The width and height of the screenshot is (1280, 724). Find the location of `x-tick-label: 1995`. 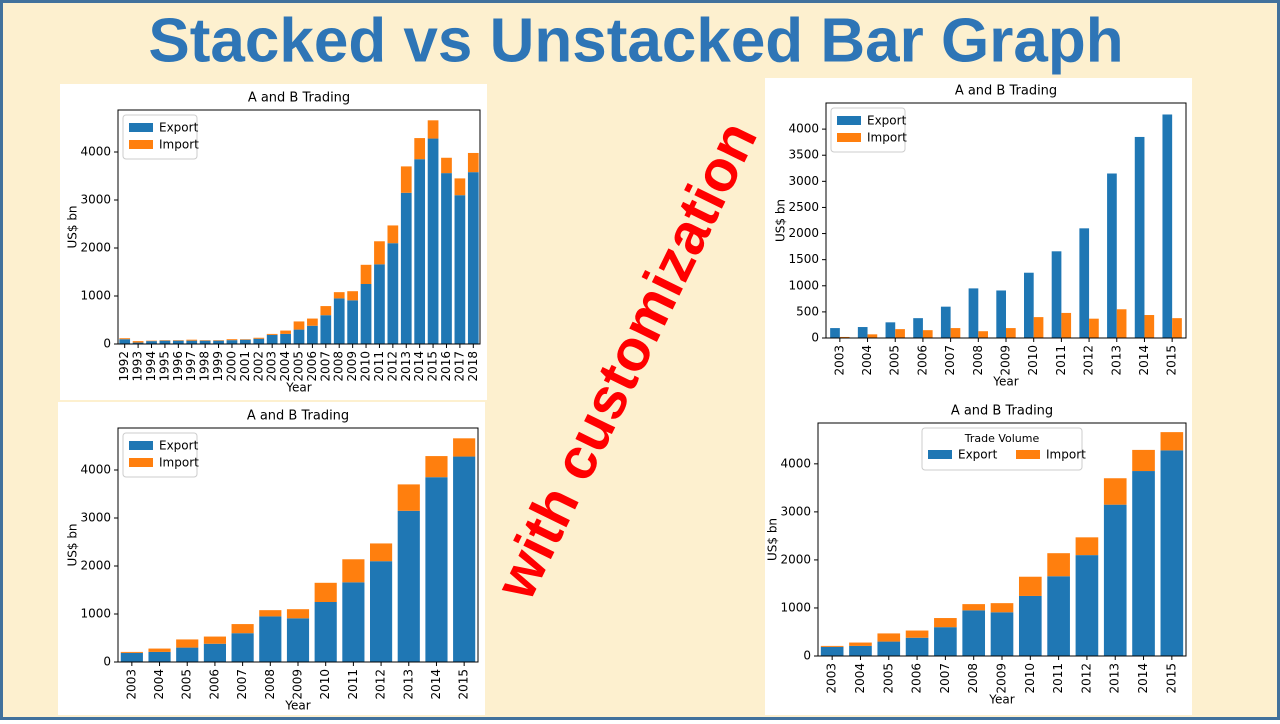

x-tick-label: 1995 is located at coordinates (164, 366).